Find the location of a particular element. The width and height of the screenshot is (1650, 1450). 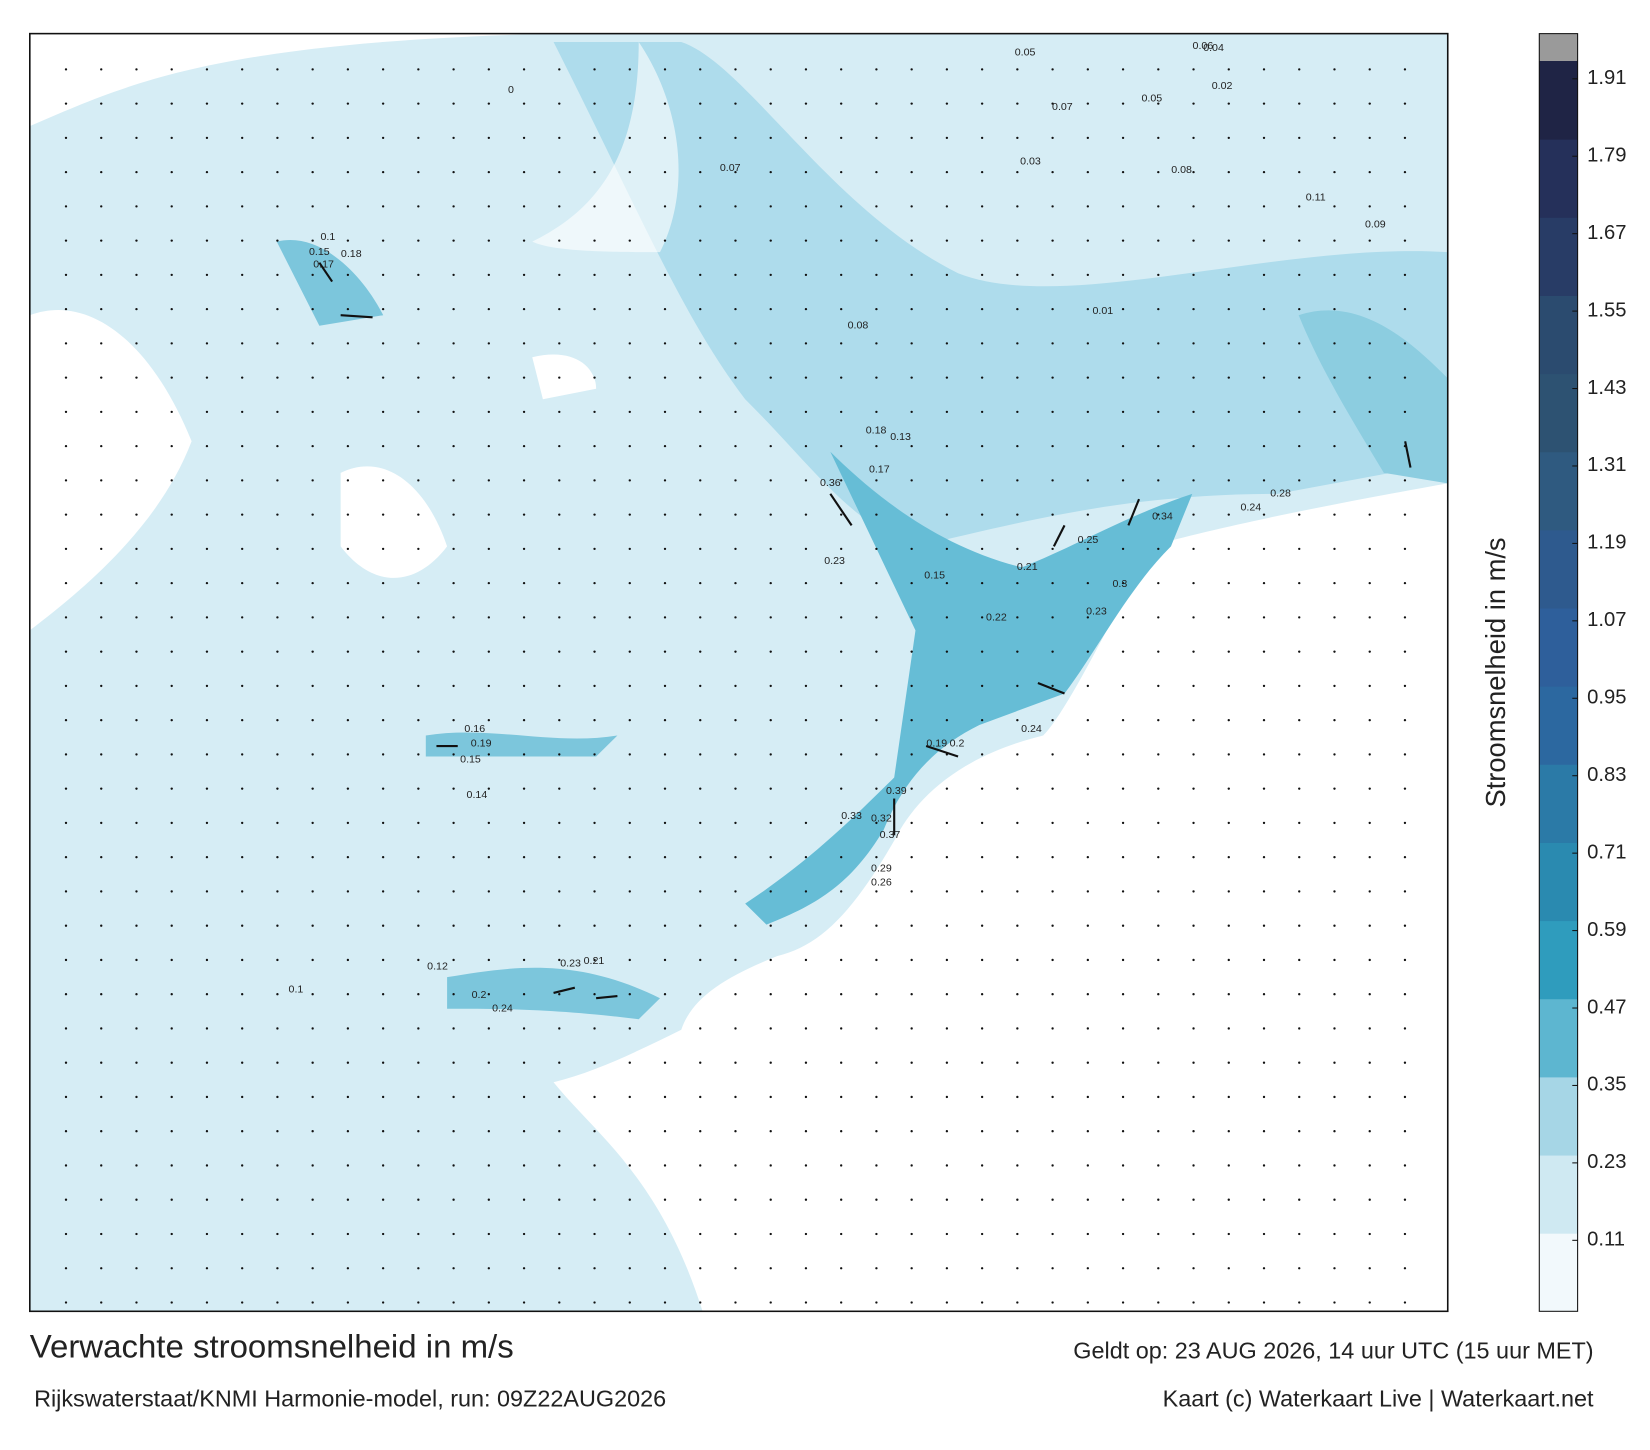

value-label: 0.09 is located at coordinates (1375, 225).